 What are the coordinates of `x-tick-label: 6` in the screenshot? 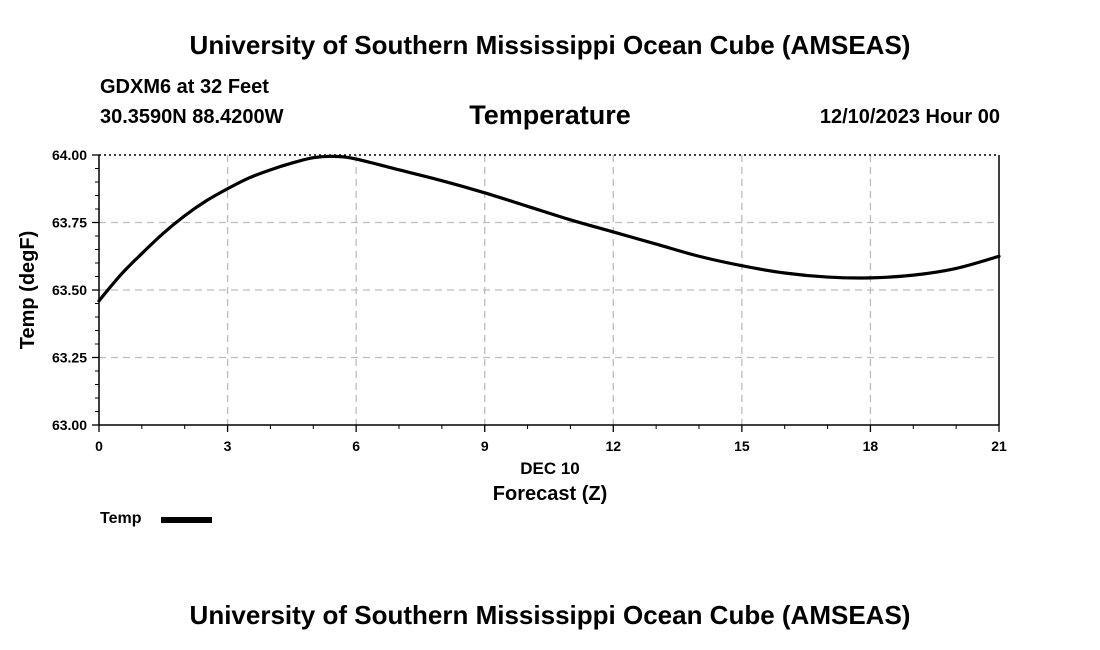 It's located at (356, 446).